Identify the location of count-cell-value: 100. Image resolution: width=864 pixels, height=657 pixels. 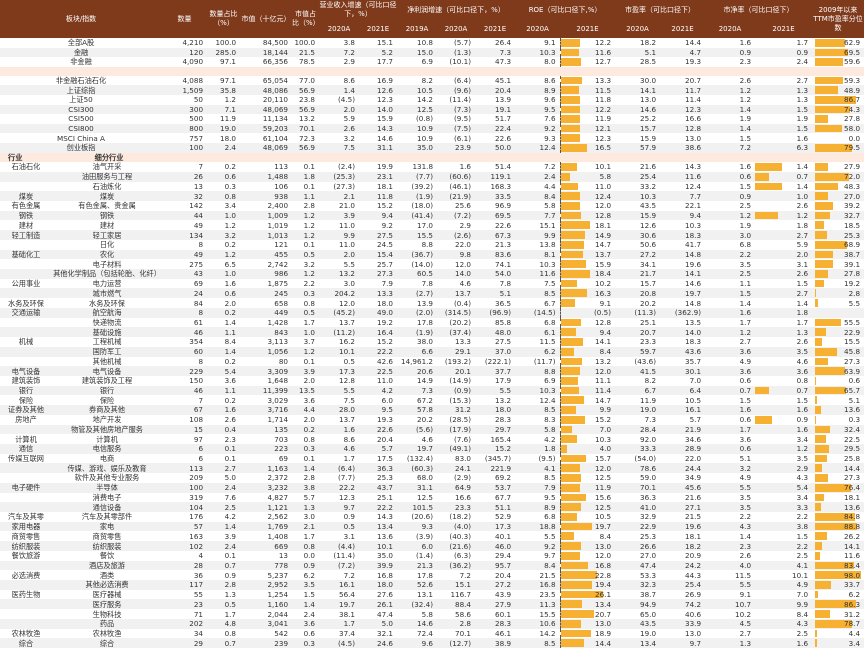
(196, 148).